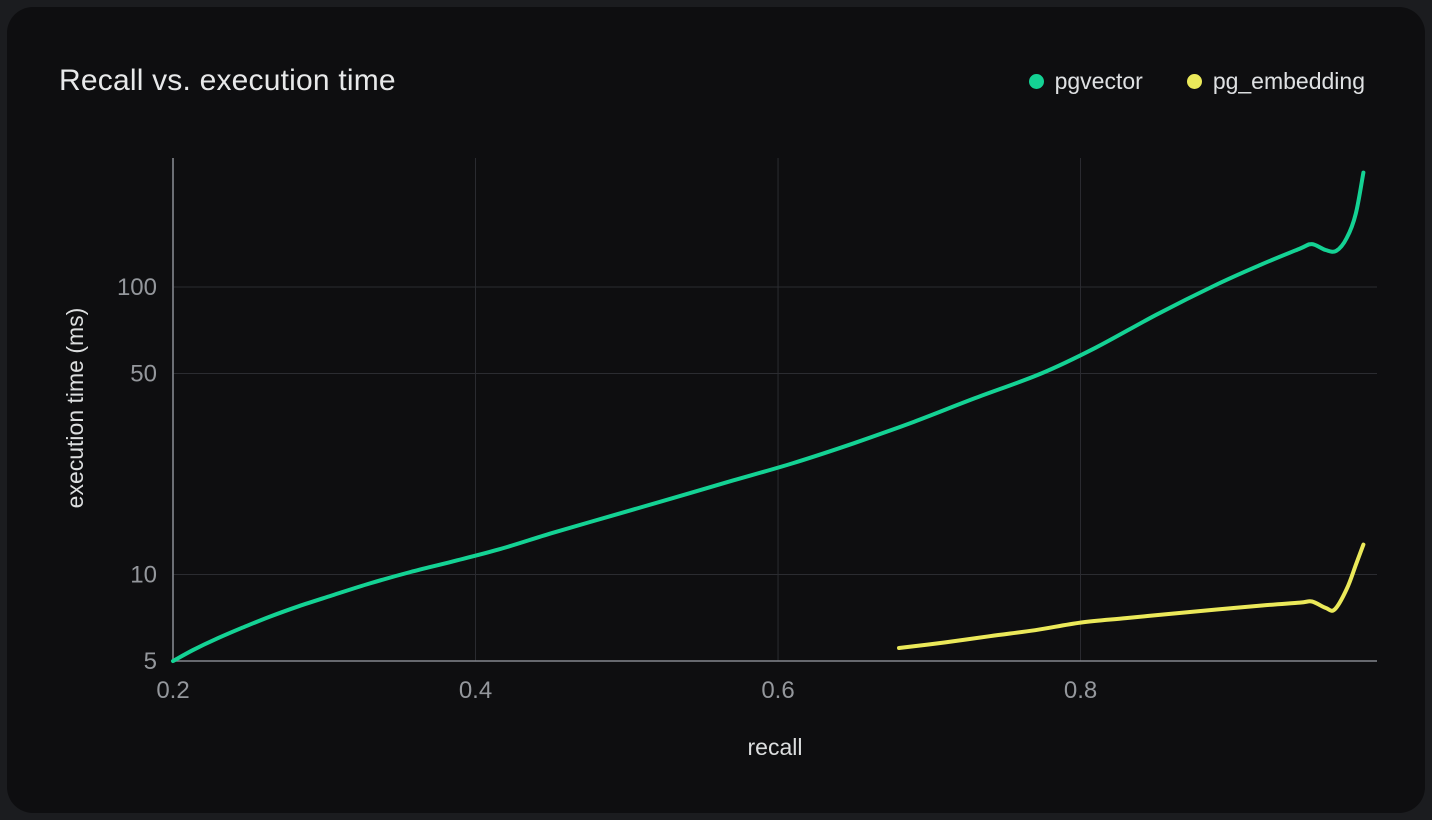 This screenshot has width=1432, height=820. I want to click on svg-text: 10, so click(143, 574).